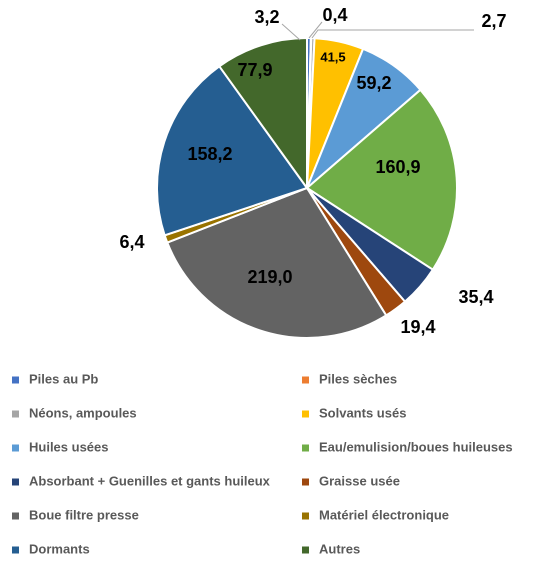  Describe the element at coordinates (358, 378) in the screenshot. I see `legend-label: Piles sèches` at that location.